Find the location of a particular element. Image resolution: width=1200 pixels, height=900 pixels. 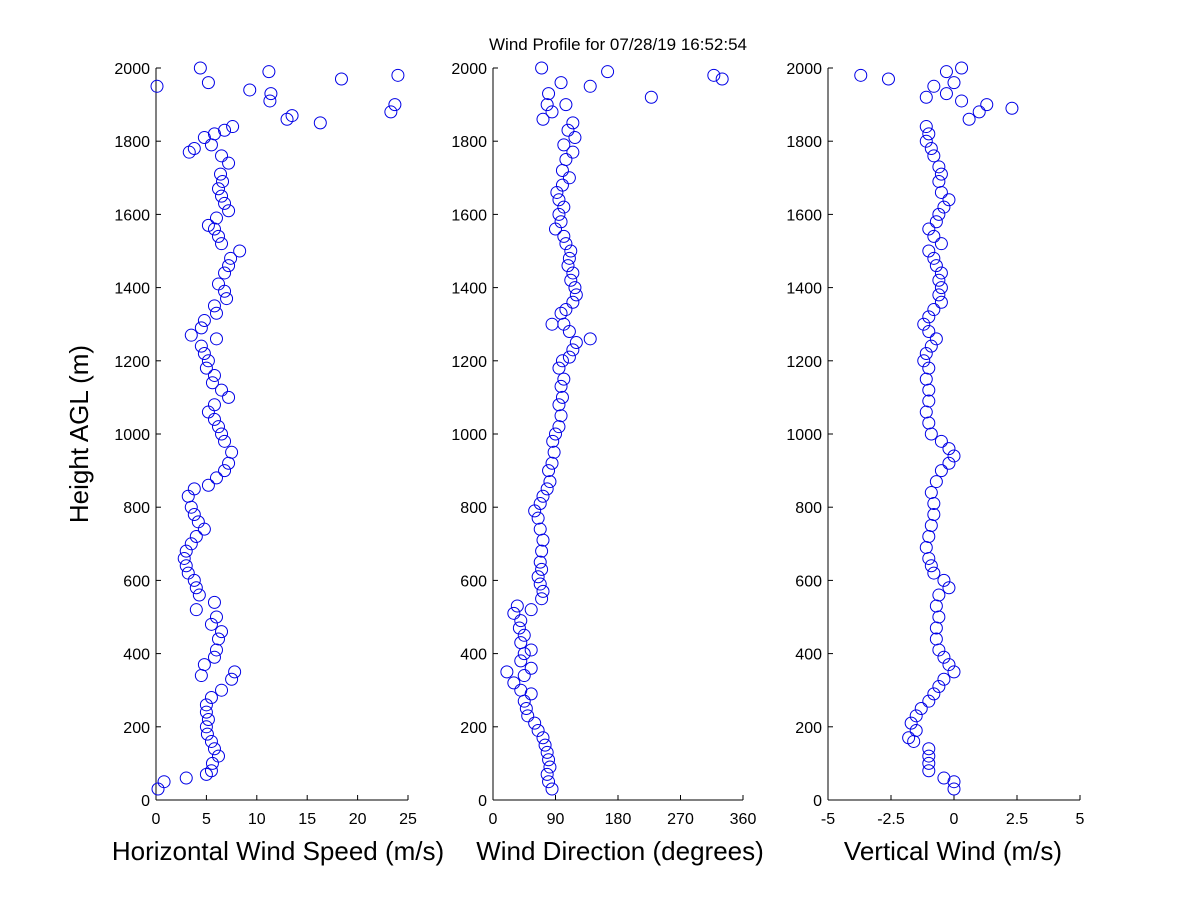

x-tick-label: -5 is located at coordinates (828, 819).